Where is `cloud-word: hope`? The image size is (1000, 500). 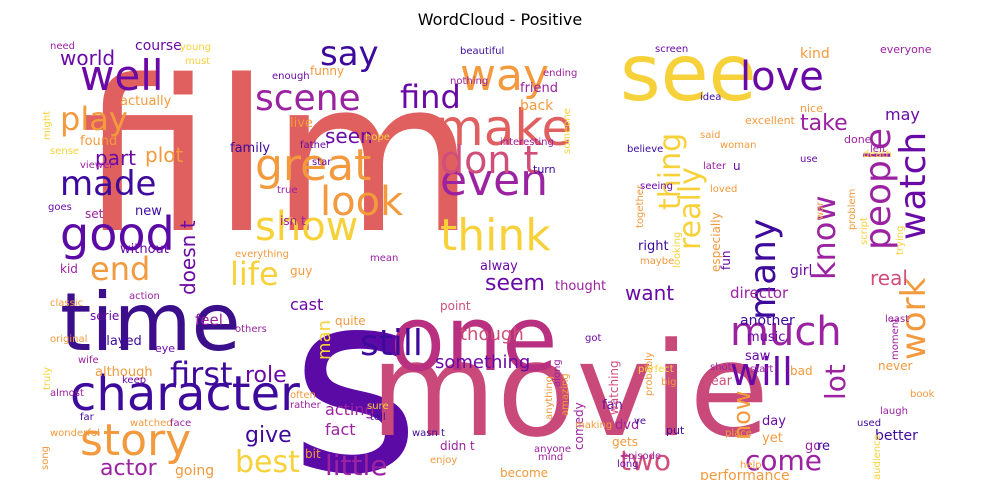
cloud-word: hope is located at coordinates (377, 137).